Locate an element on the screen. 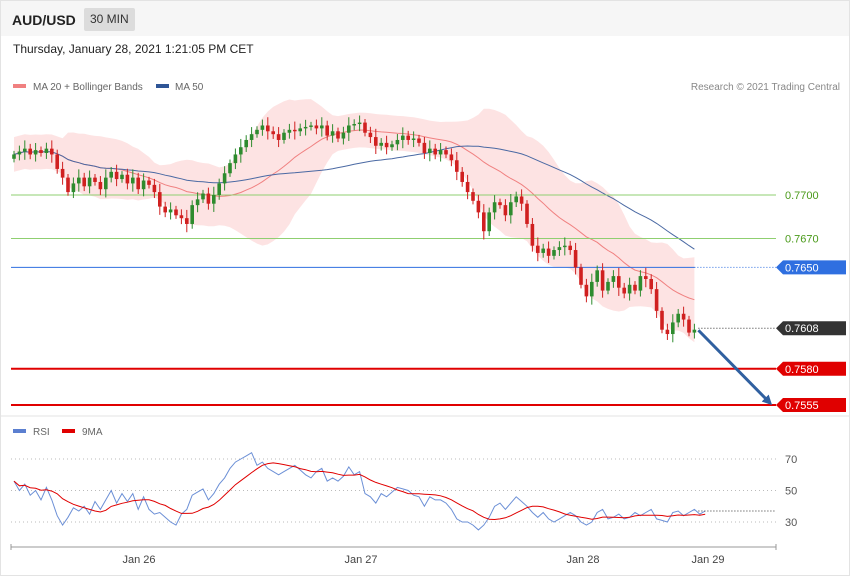  x-tick-label: Jan 28 is located at coordinates (582, 560).